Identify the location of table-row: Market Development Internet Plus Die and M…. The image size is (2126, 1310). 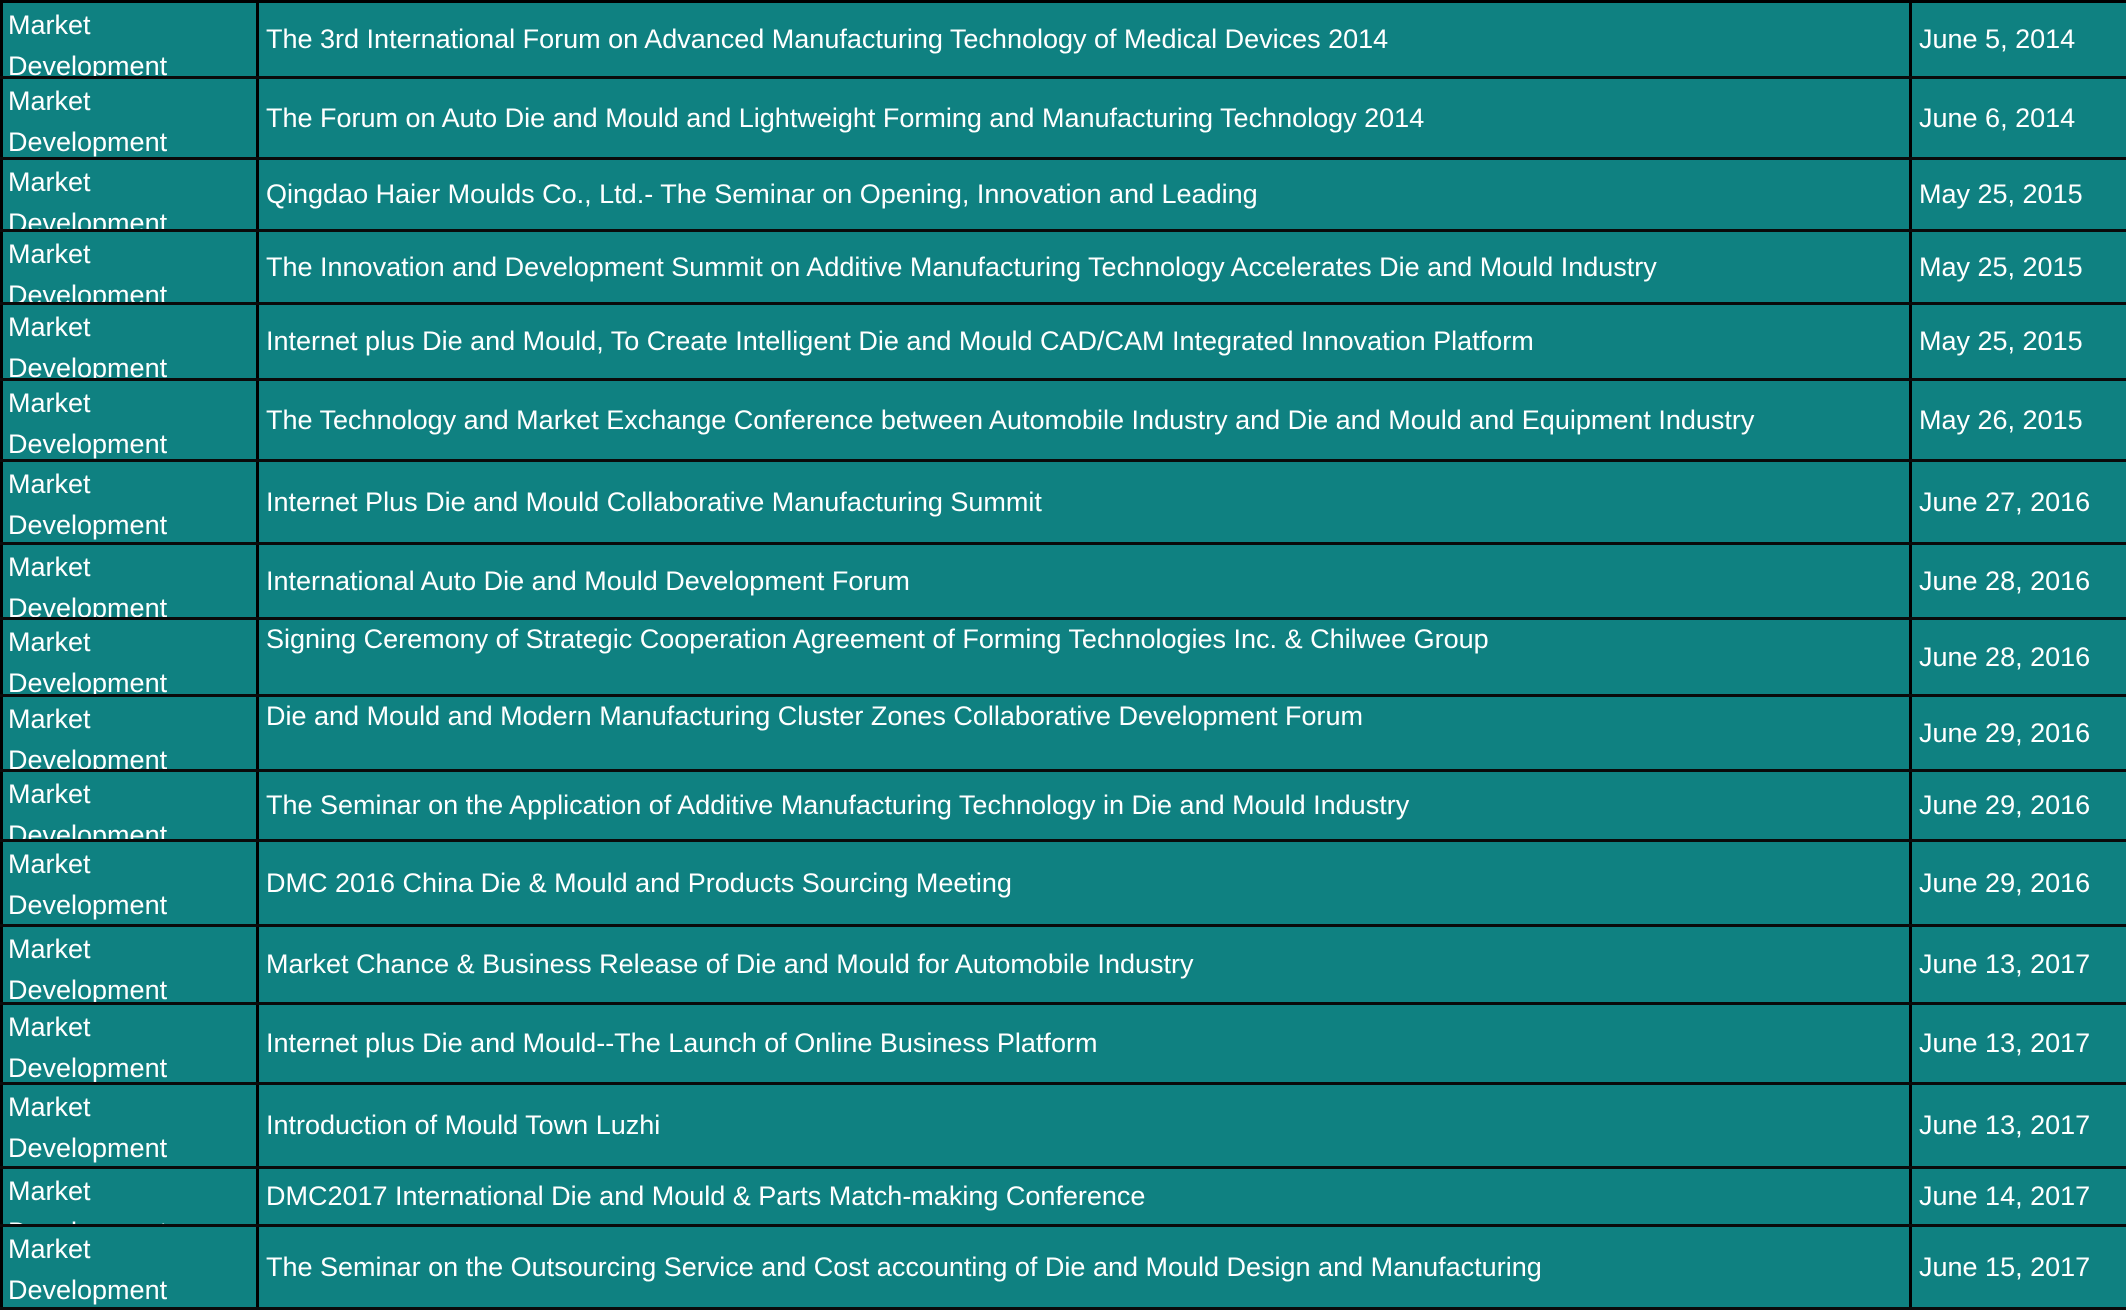
(1063, 503).